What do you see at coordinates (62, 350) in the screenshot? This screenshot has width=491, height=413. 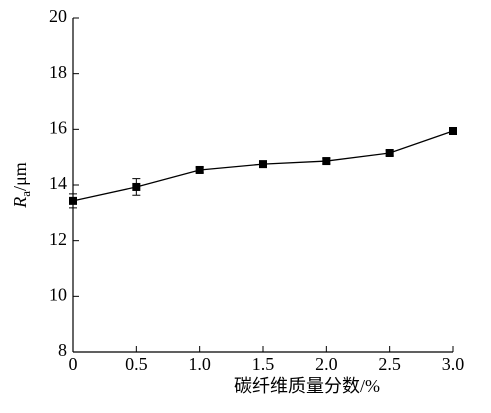 I see `y-tick-label: 8` at bounding box center [62, 350].